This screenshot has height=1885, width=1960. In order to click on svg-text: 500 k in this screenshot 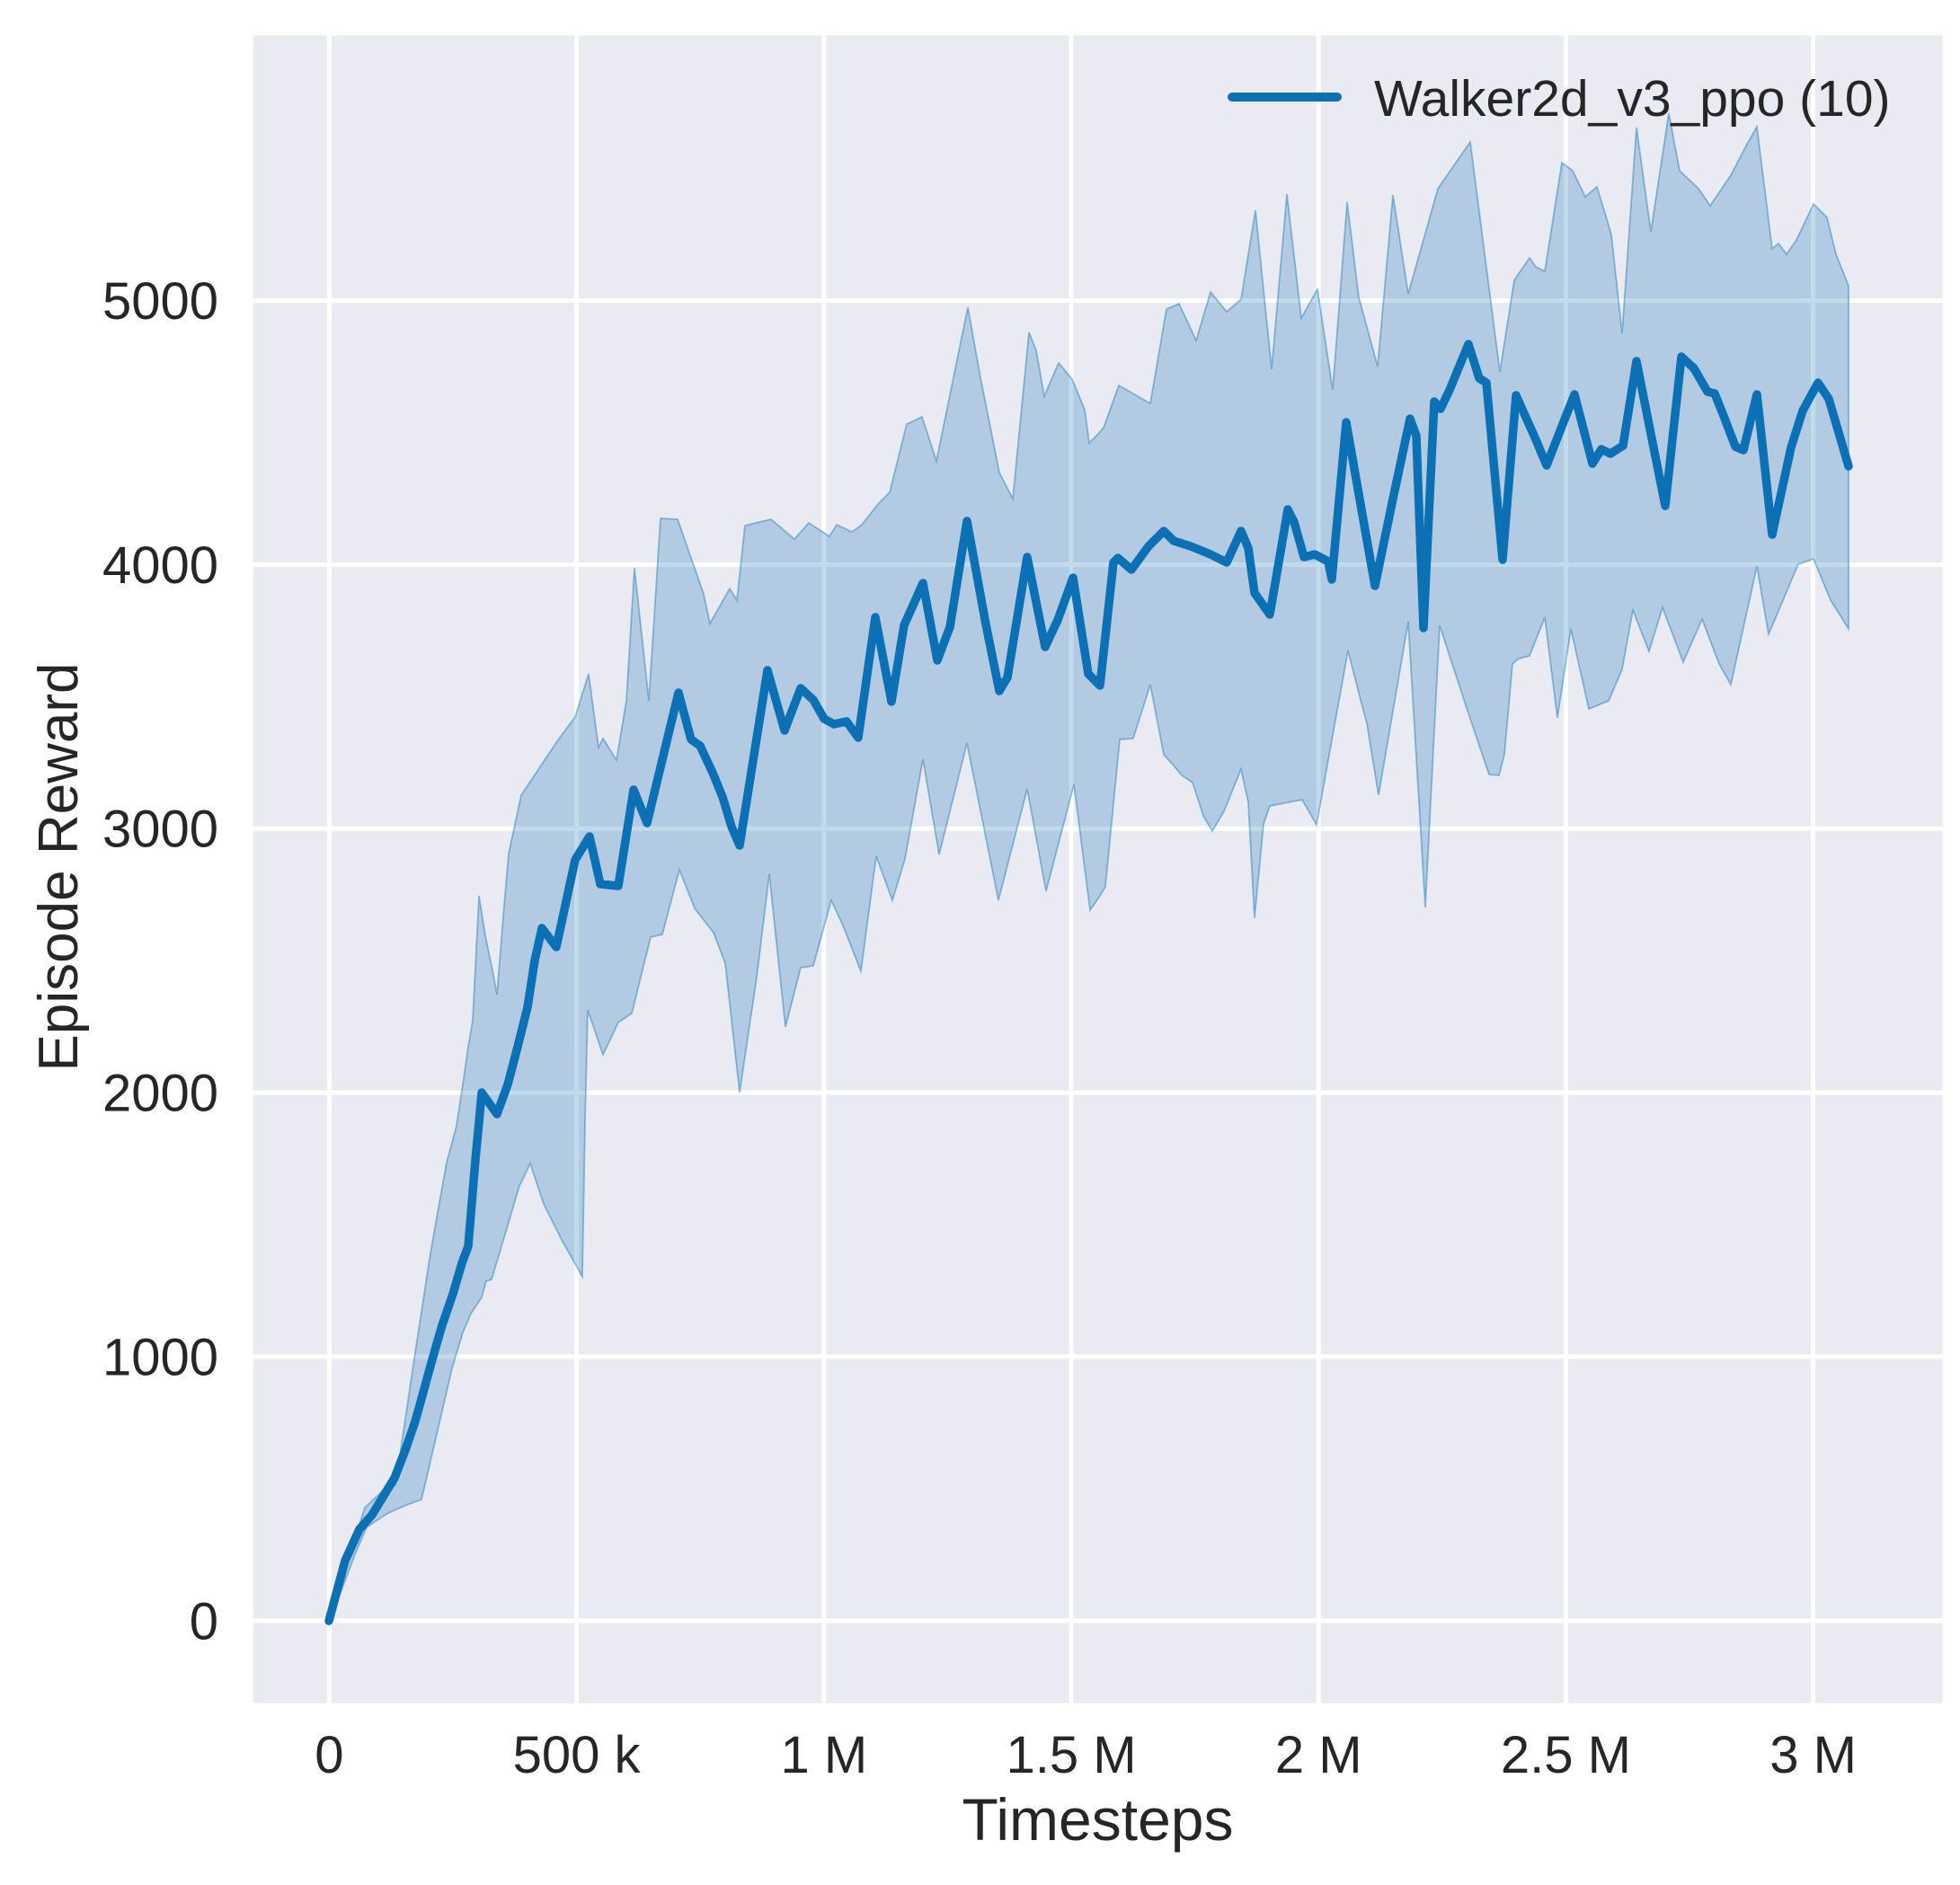, I will do `click(577, 1755)`.